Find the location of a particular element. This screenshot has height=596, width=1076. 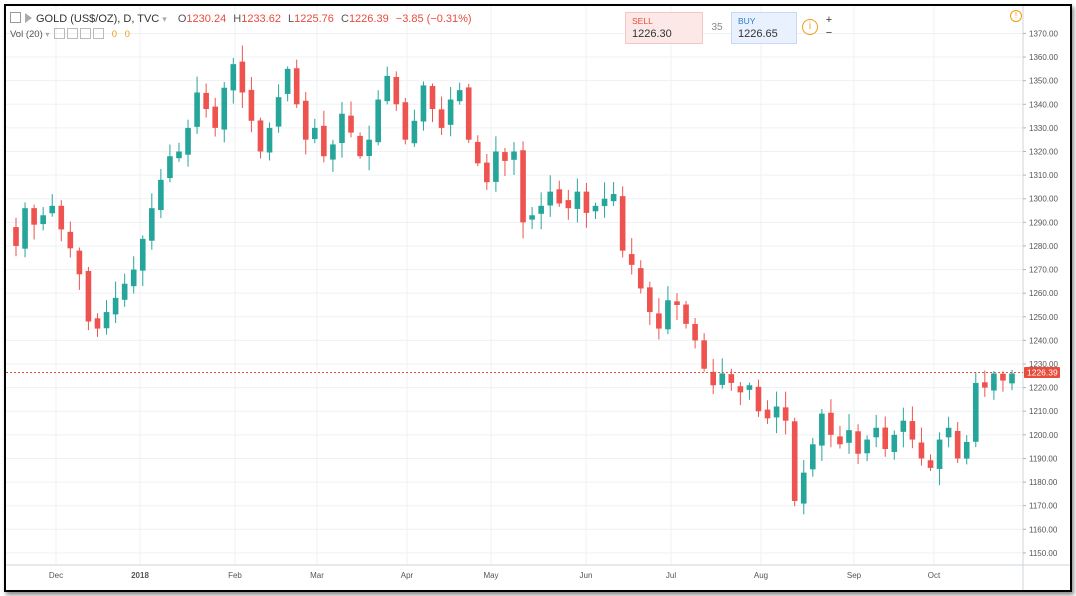

price-tick-label: 1240.00 is located at coordinates (1043, 340).